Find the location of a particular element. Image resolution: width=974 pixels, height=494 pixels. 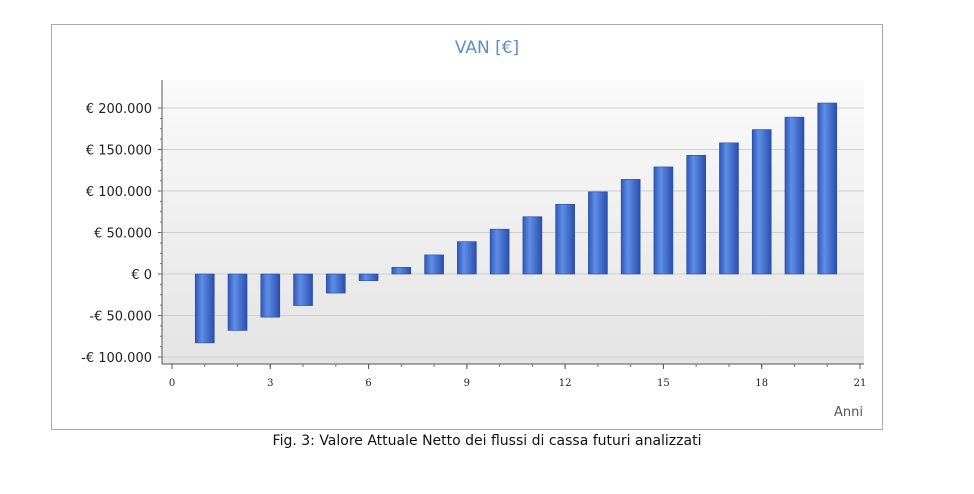

y-tick-label: € 0 is located at coordinates (141, 275).